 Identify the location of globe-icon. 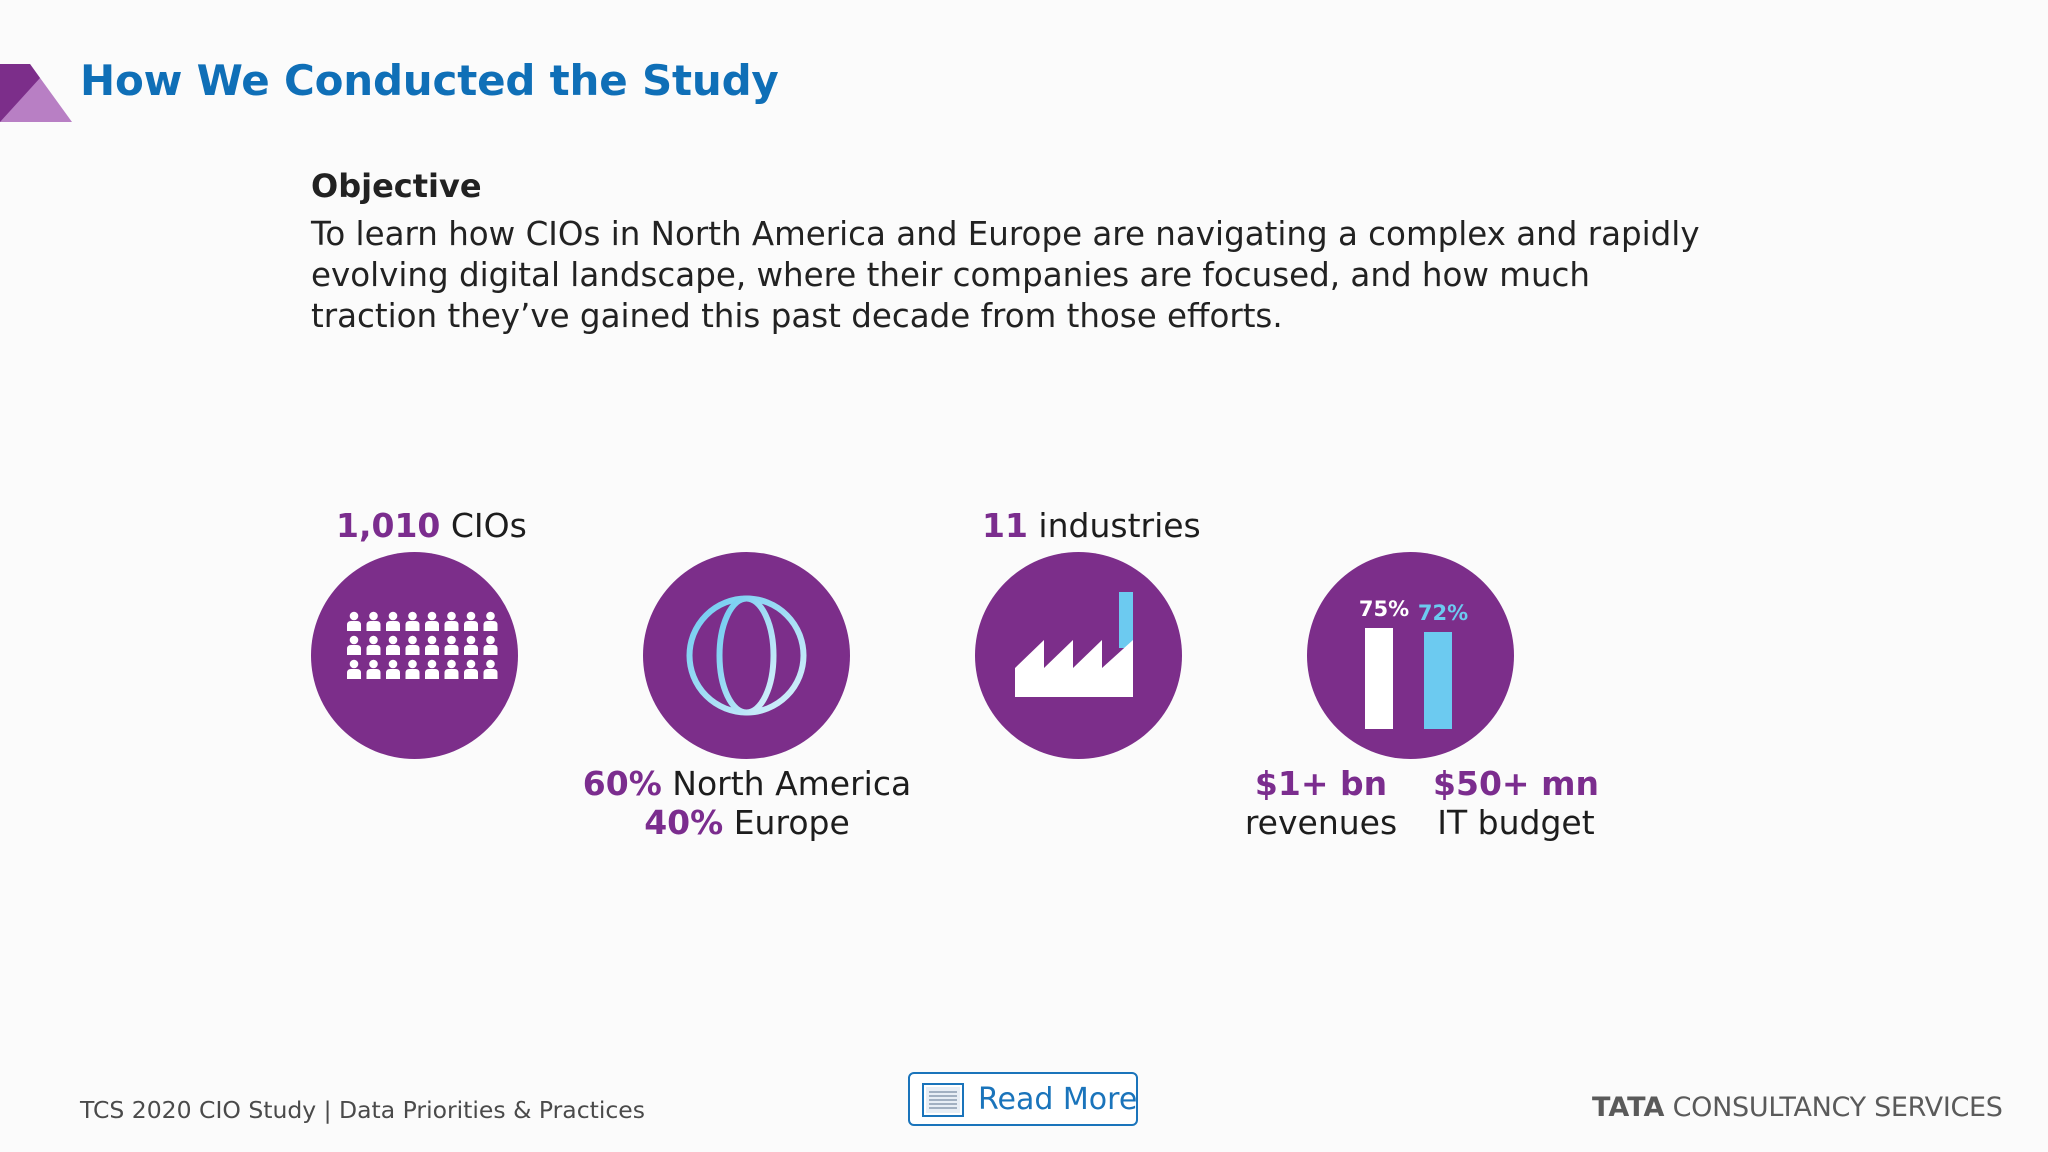
(746, 655).